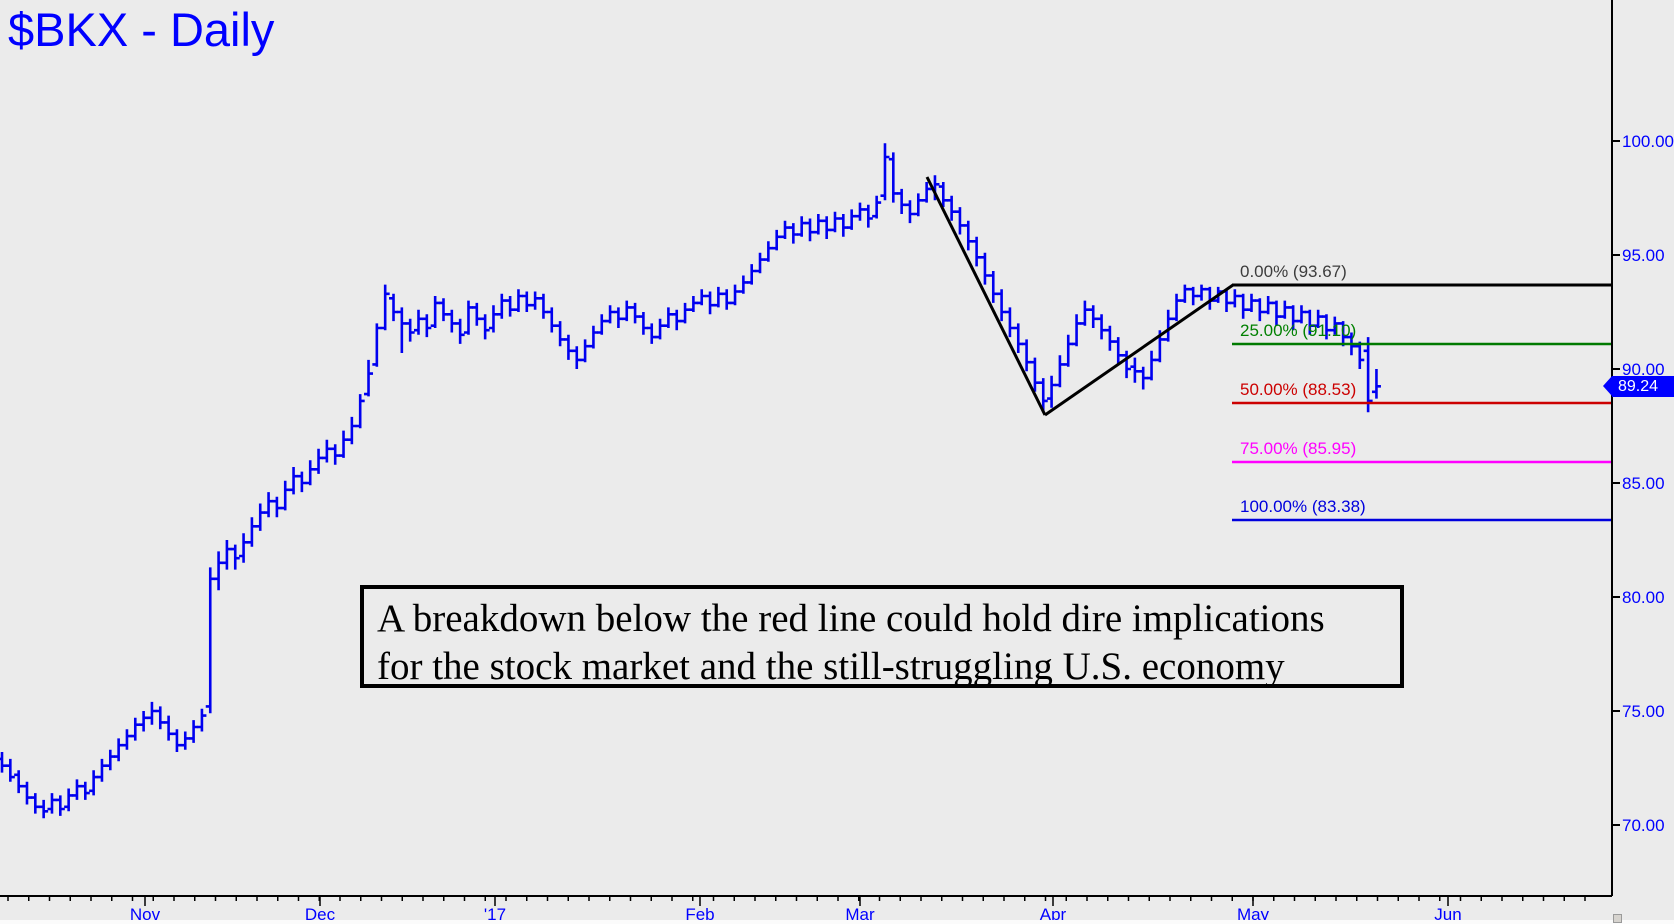 This screenshot has width=1674, height=924. Describe the element at coordinates (1643, 386) in the screenshot. I see `last-price-tag: 89.24` at that location.